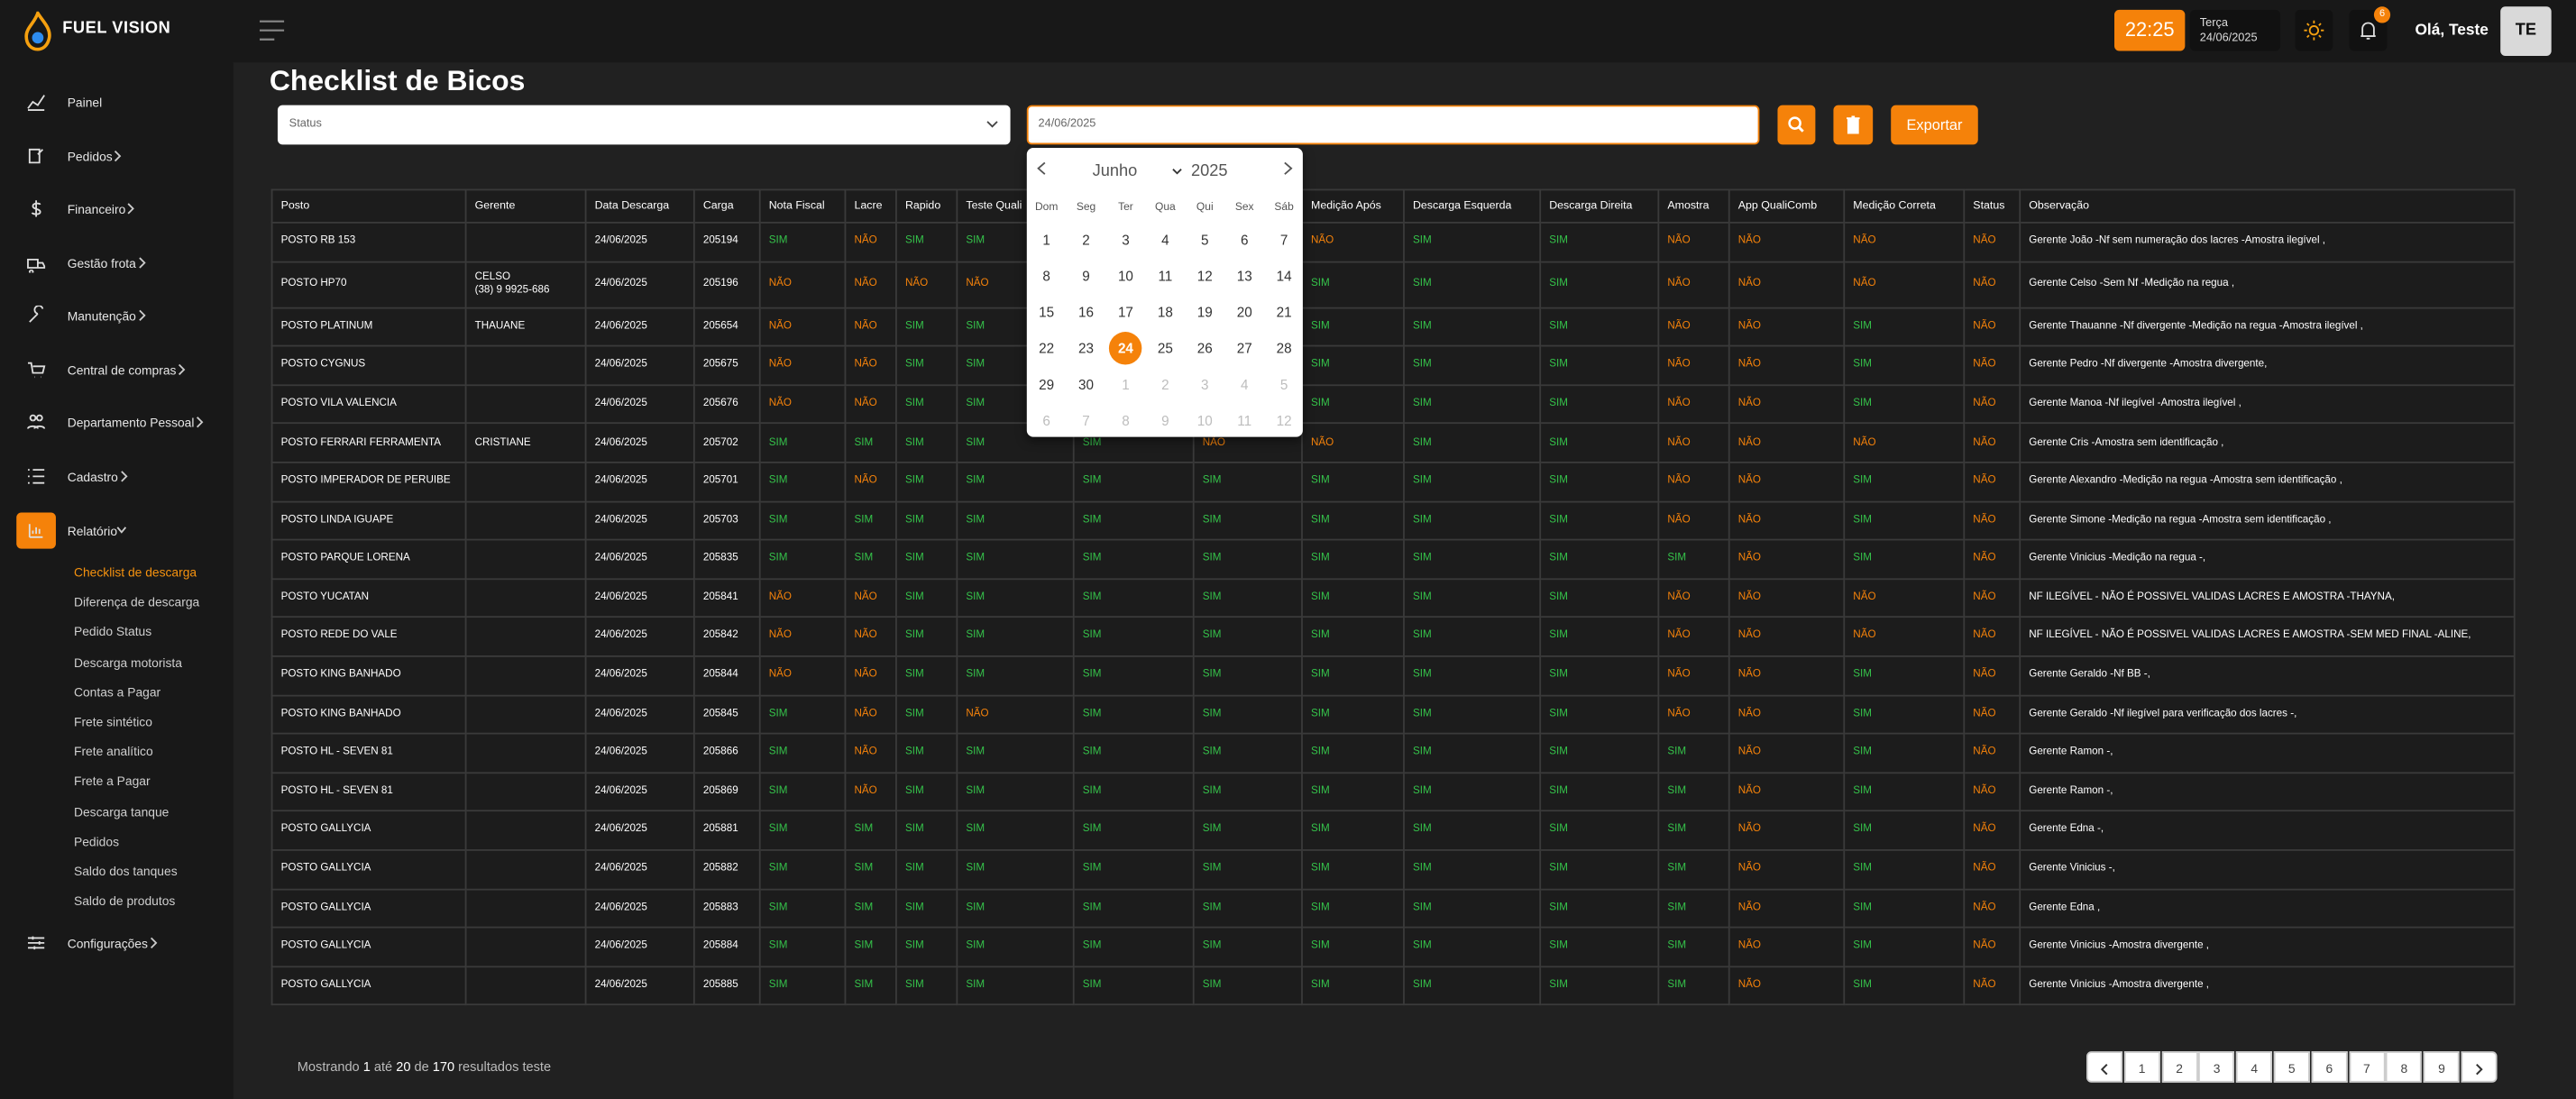 This screenshot has height=1099, width=2576. What do you see at coordinates (2441, 1067) in the screenshot?
I see `page-number: 9` at bounding box center [2441, 1067].